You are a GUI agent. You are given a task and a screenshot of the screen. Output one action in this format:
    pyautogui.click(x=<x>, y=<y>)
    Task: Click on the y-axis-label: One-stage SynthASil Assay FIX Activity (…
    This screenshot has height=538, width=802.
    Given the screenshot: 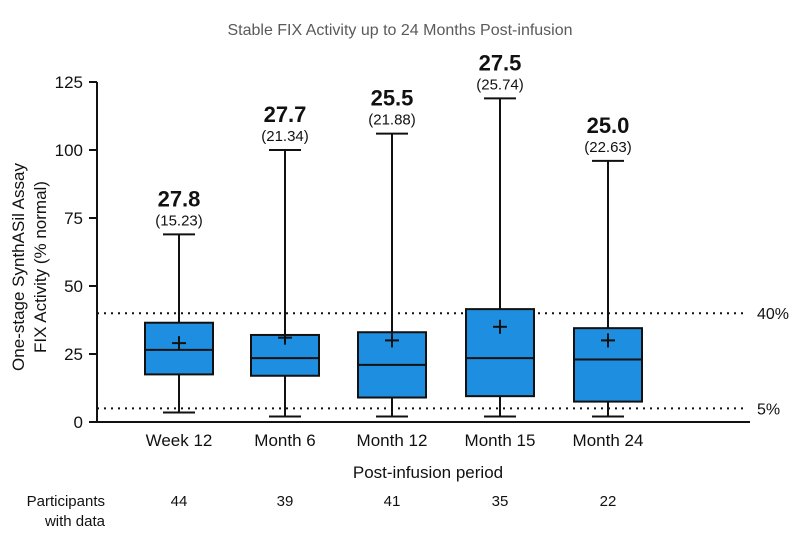 What is the action you would take?
    pyautogui.click(x=29, y=267)
    